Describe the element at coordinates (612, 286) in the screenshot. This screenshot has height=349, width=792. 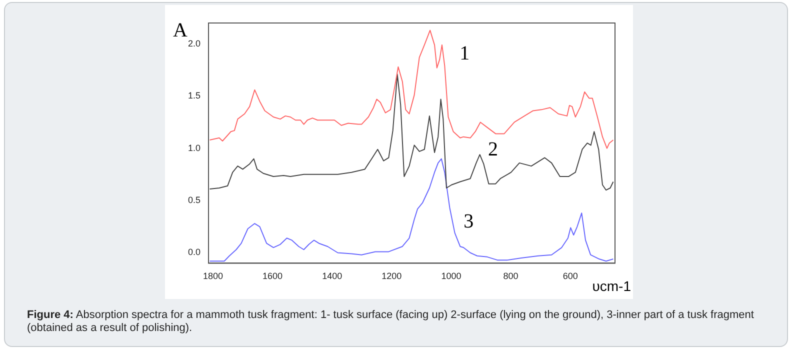
I see `x-axis-title: υcm-1` at that location.